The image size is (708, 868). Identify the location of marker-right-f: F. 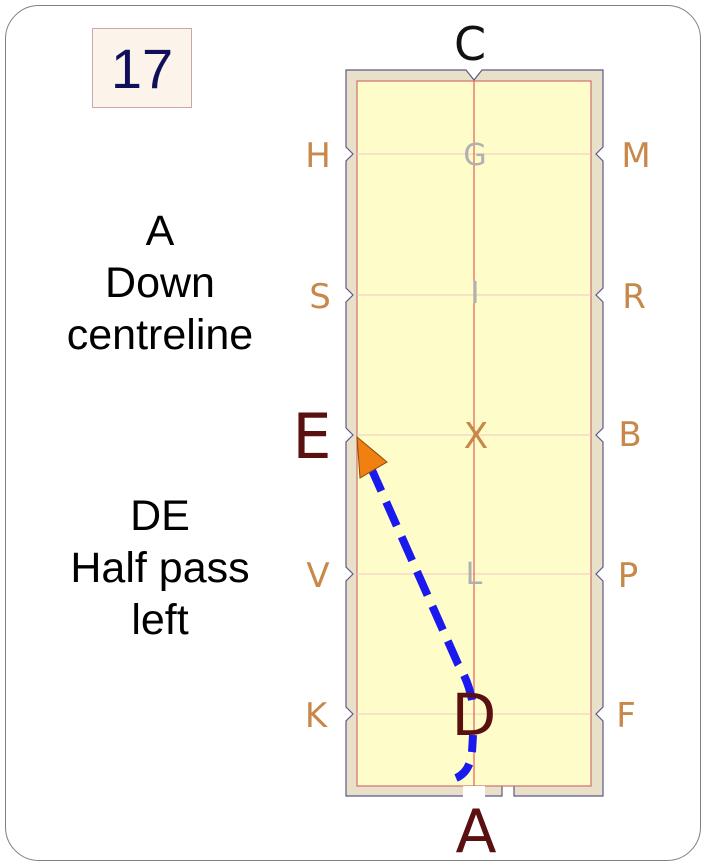
(626, 716).